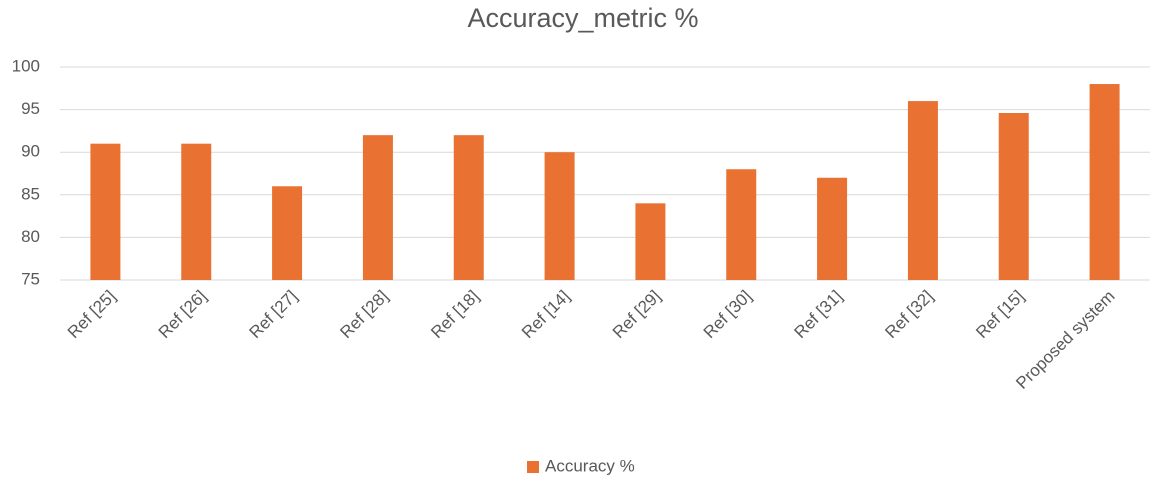 Image resolution: width=1166 pixels, height=485 pixels. What do you see at coordinates (30, 193) in the screenshot?
I see `y-tick-label: 85` at bounding box center [30, 193].